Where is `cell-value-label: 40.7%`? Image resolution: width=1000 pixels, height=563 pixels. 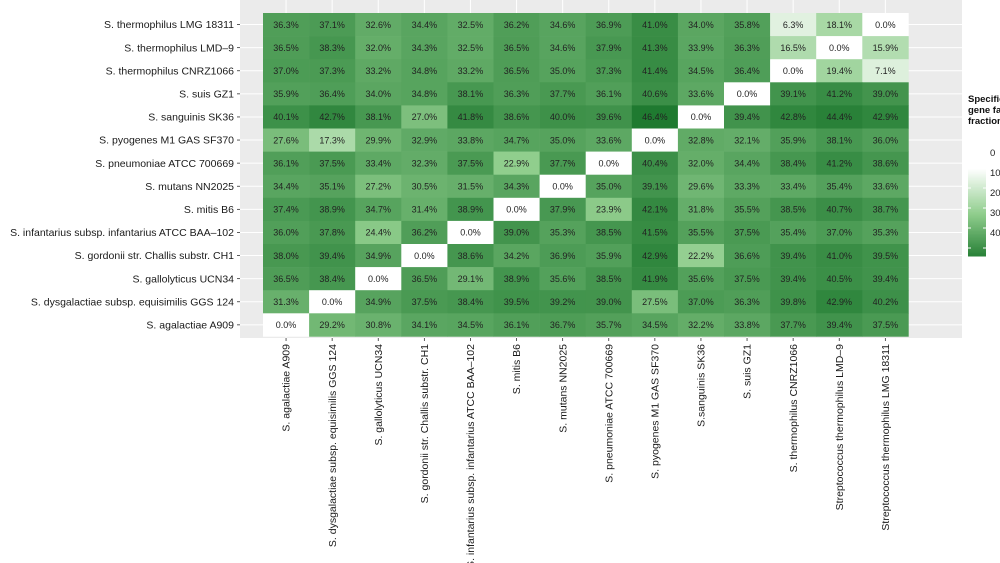 cell-value-label: 40.7% is located at coordinates (839, 210).